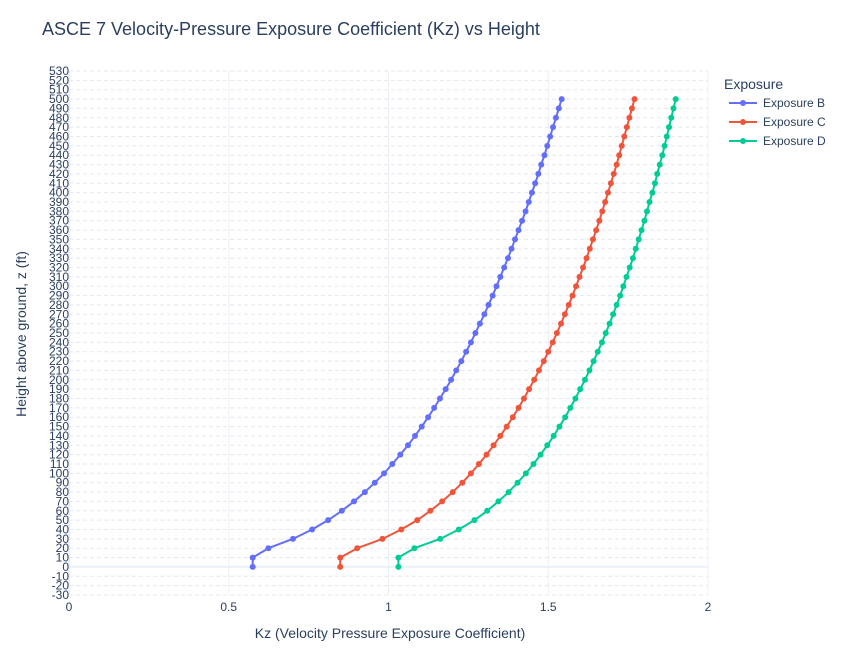  I want to click on y-tick-label: 190, so click(59, 389).